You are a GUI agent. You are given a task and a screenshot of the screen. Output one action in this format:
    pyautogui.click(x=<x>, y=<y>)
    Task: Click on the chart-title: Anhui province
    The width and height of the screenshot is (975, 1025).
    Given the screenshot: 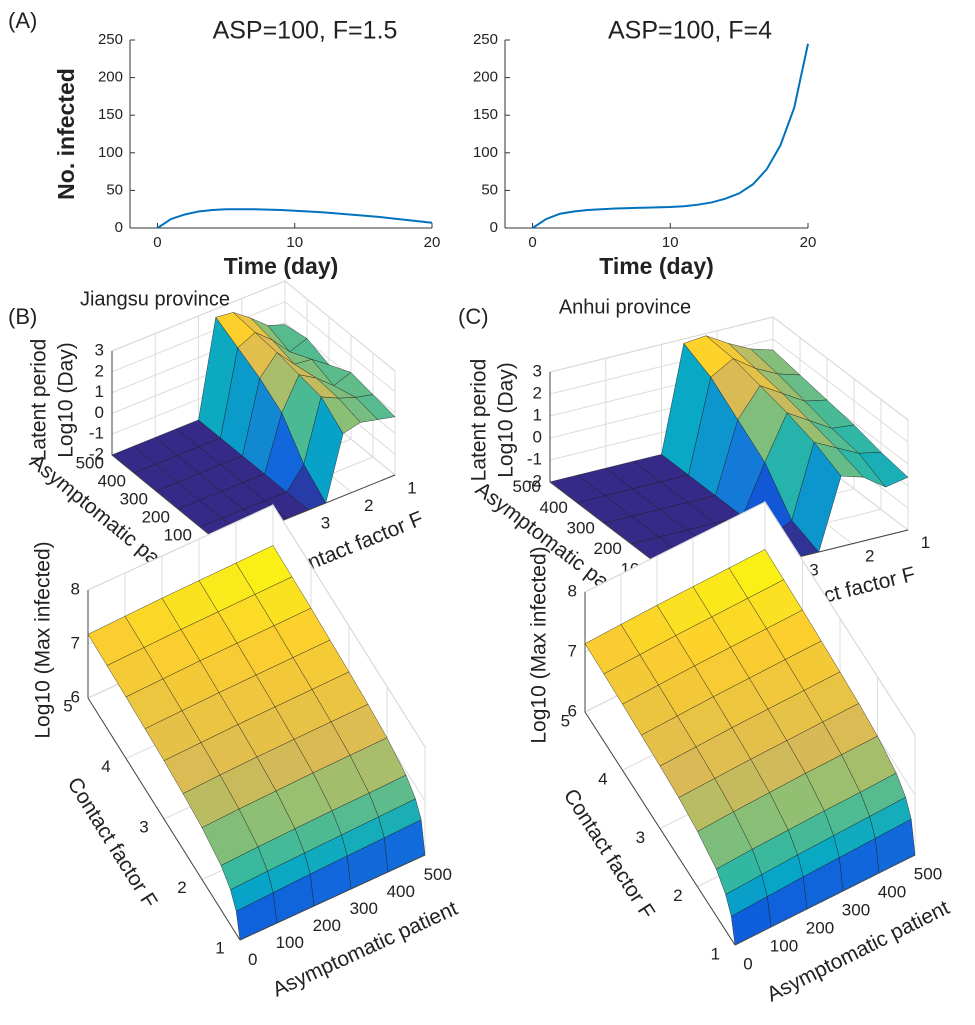 What is the action you would take?
    pyautogui.click(x=625, y=307)
    